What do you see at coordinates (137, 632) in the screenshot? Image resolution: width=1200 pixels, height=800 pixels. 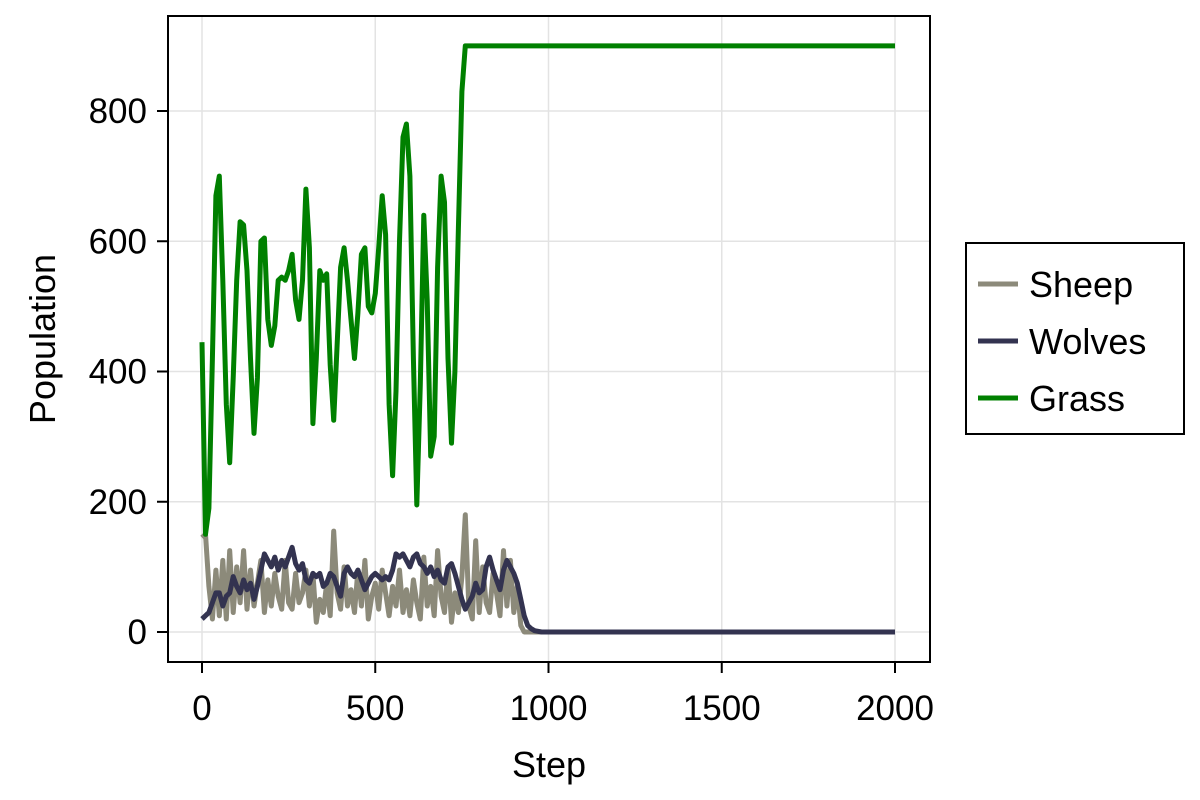 I see `y-tick-label: 0` at bounding box center [137, 632].